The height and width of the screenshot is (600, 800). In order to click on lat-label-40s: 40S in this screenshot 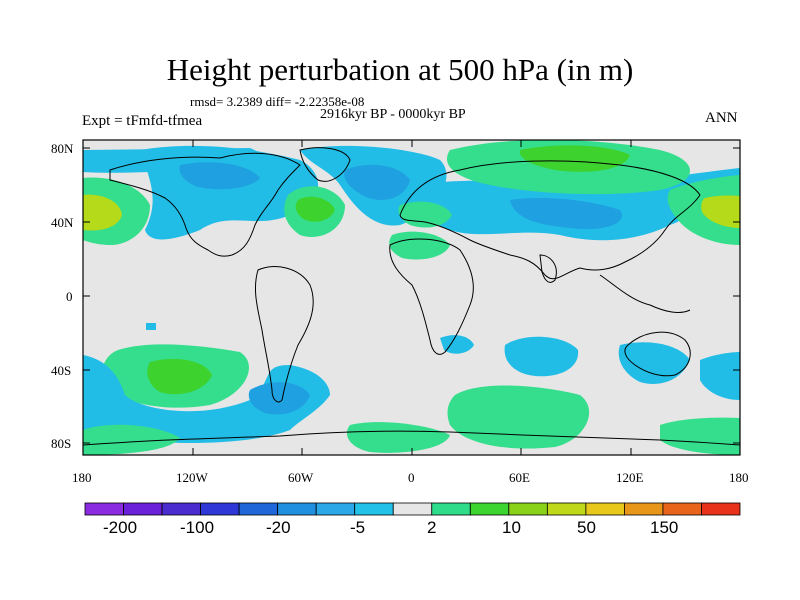, I will do `click(61, 370)`.